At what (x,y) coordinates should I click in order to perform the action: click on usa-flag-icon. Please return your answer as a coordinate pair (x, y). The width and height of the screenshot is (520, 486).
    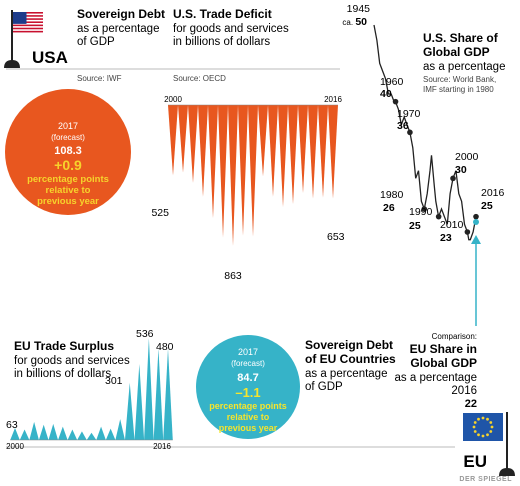
    Looking at the image, I should click on (23, 39).